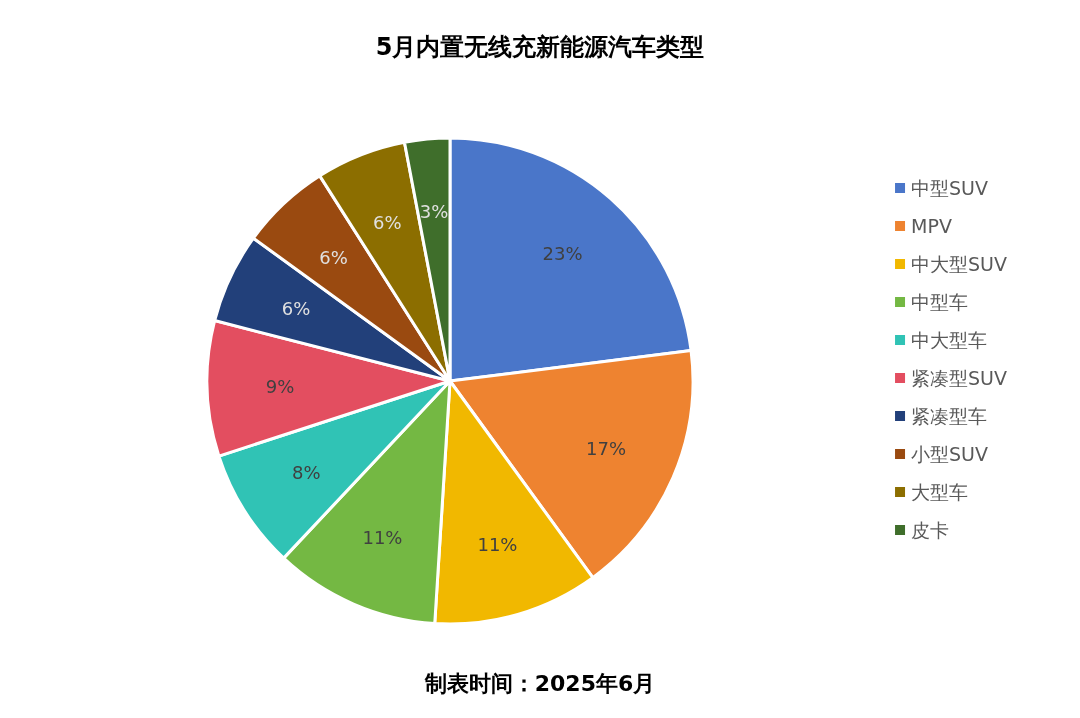 The height and width of the screenshot is (718, 1080). Describe the element at coordinates (540, 47) in the screenshot. I see `chart-title: 5月内置无线充新能源汽车类型` at that location.